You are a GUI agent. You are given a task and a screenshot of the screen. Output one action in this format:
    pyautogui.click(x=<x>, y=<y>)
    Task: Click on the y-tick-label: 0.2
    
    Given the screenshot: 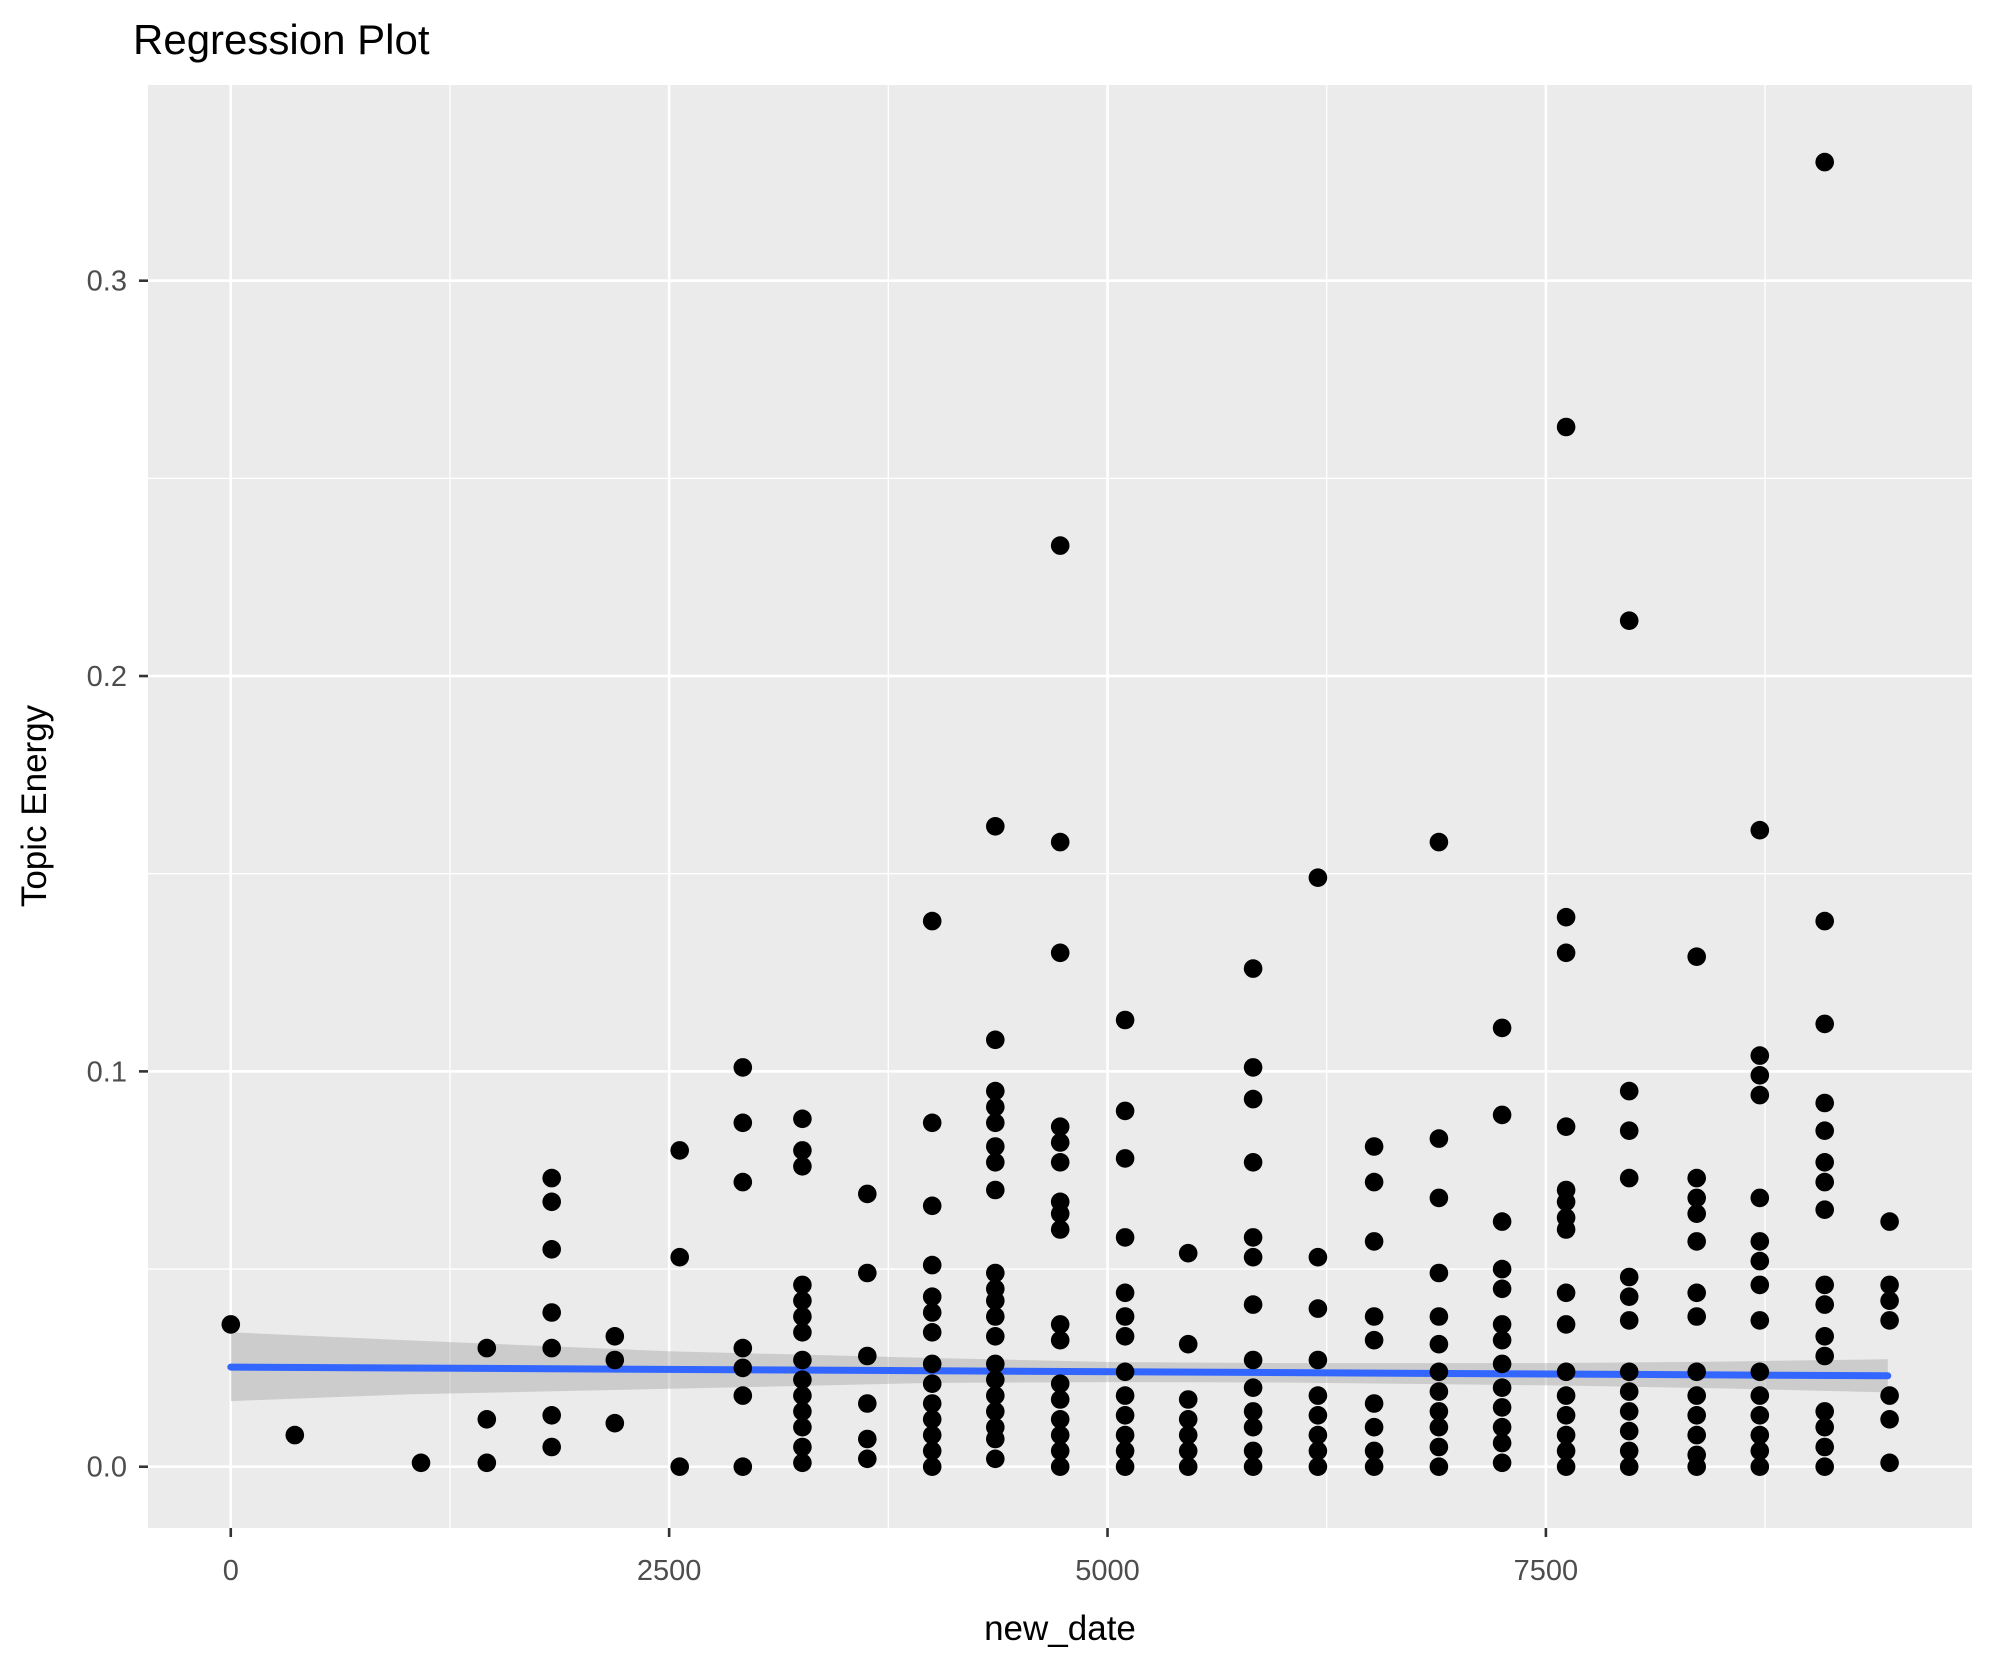 What is the action you would take?
    pyautogui.click(x=107, y=677)
    